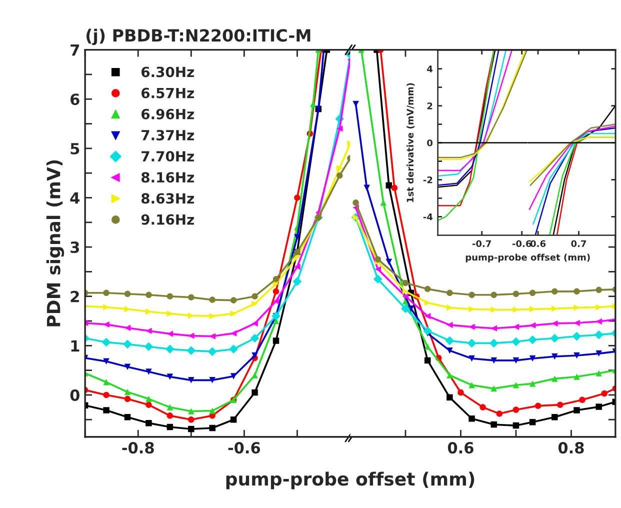  I want to click on legend-label: 7.70Hz, so click(168, 156).